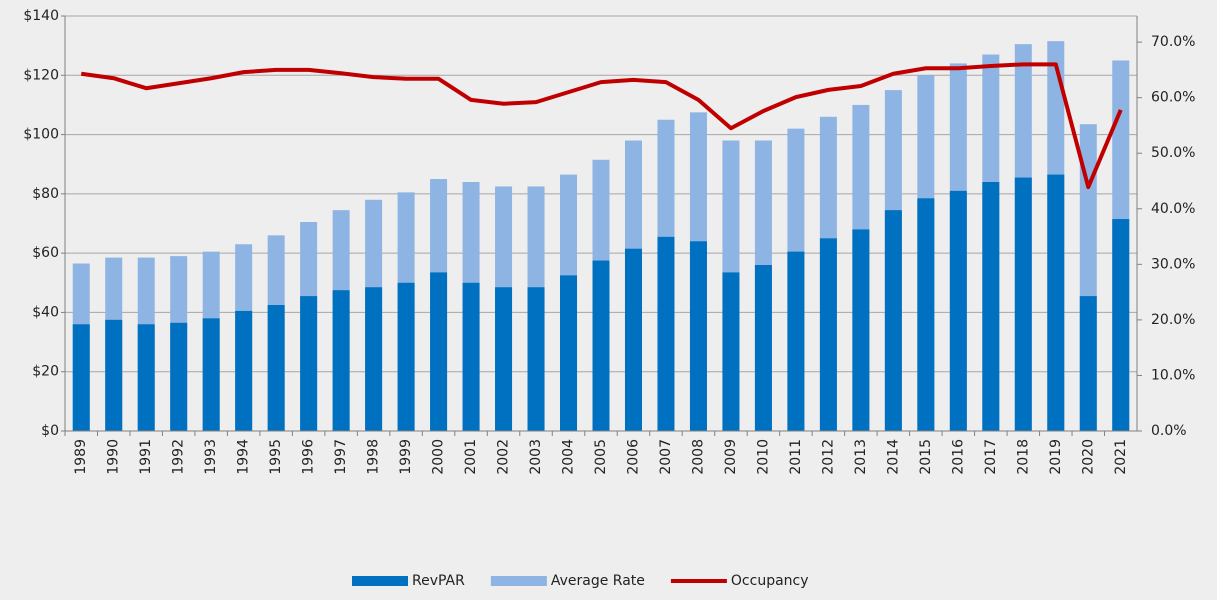 Image resolution: width=1217 pixels, height=600 pixels. I want to click on x-tick-label: 2006, so click(633, 457).